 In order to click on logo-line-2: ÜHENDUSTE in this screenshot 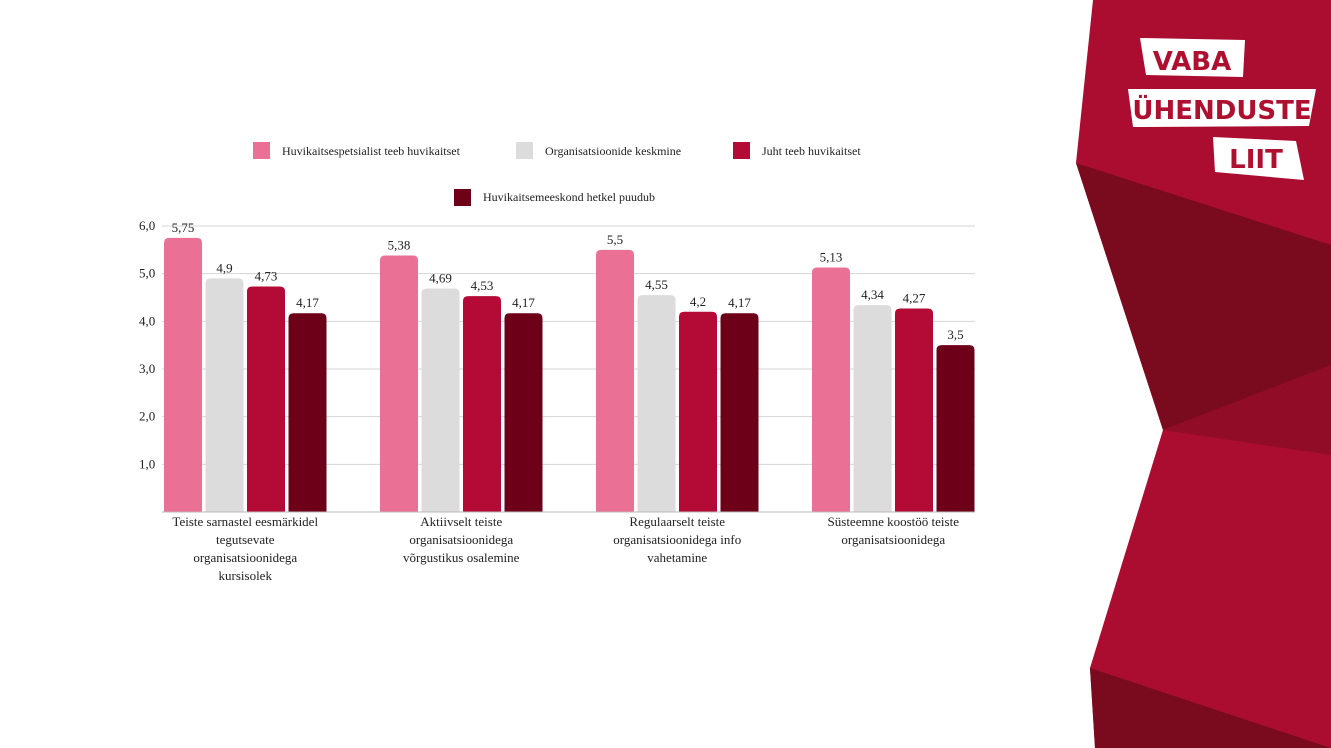, I will do `click(1221, 109)`.